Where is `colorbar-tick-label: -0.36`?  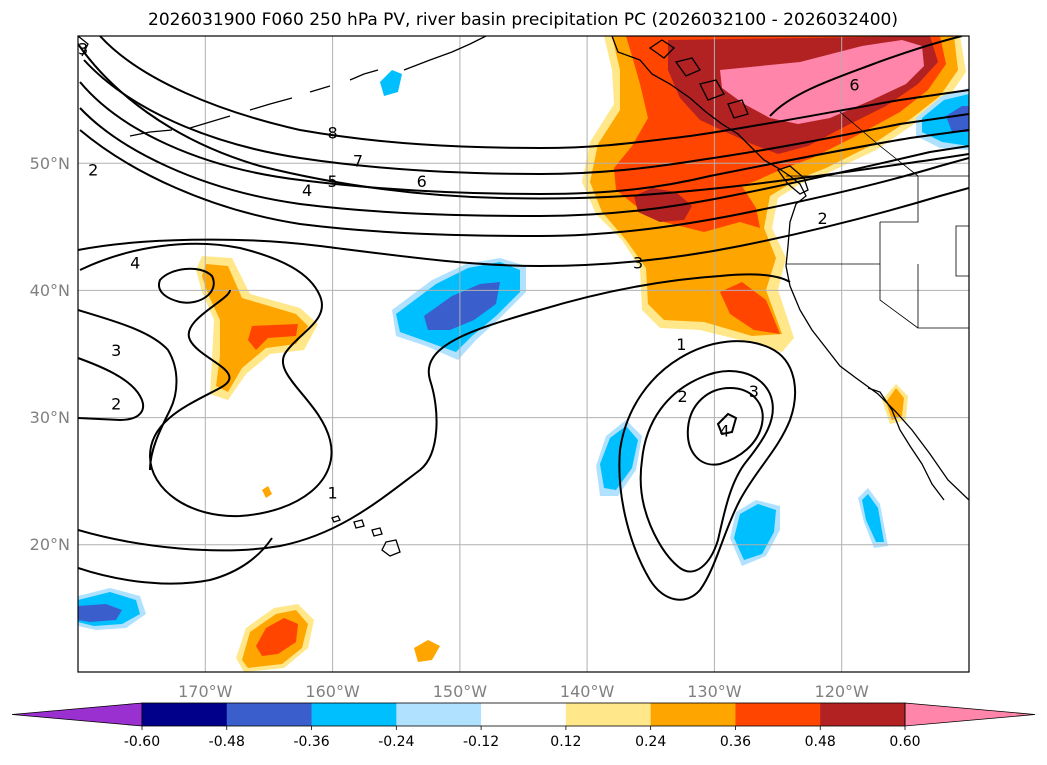 colorbar-tick-label: -0.36 is located at coordinates (311, 742).